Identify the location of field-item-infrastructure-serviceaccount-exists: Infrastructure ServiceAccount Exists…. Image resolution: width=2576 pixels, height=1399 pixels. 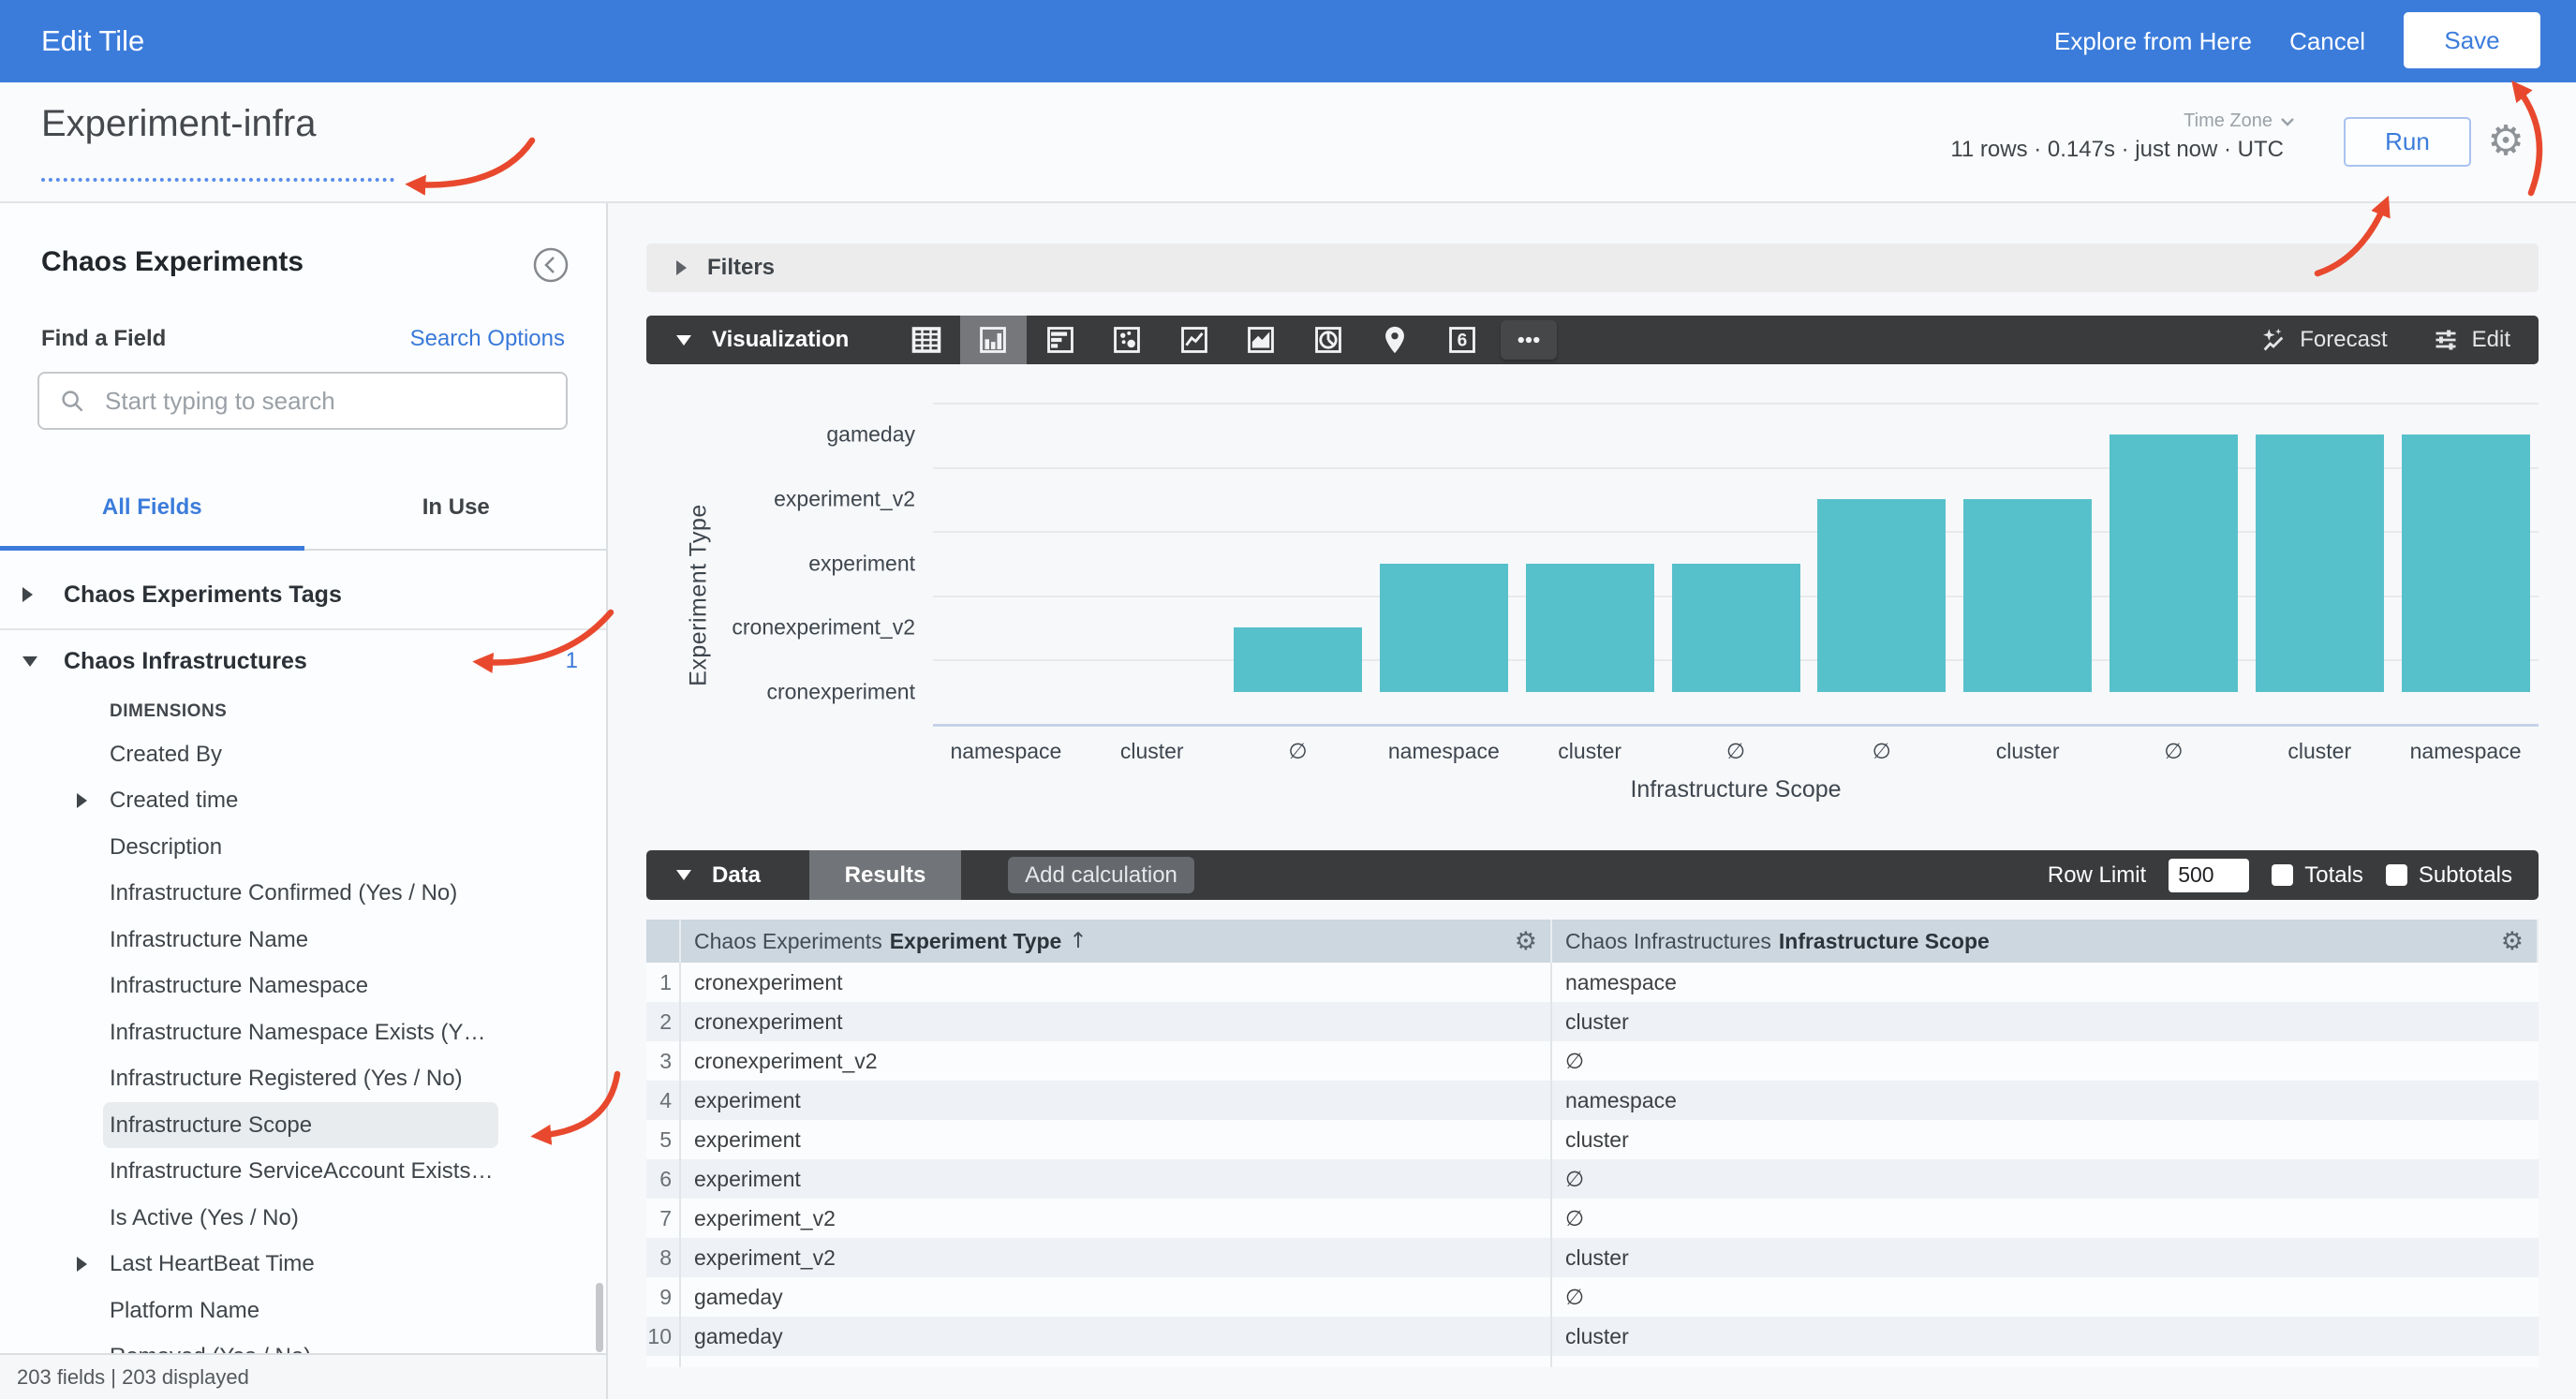
(303, 1172).